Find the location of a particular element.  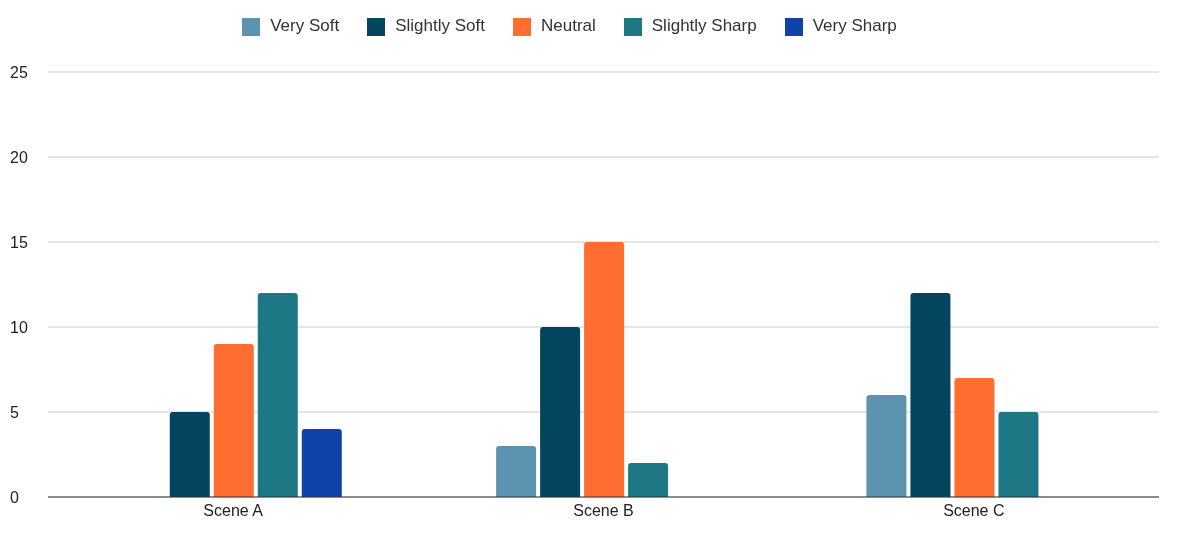

legend-label: Slightly Soft is located at coordinates (440, 25).